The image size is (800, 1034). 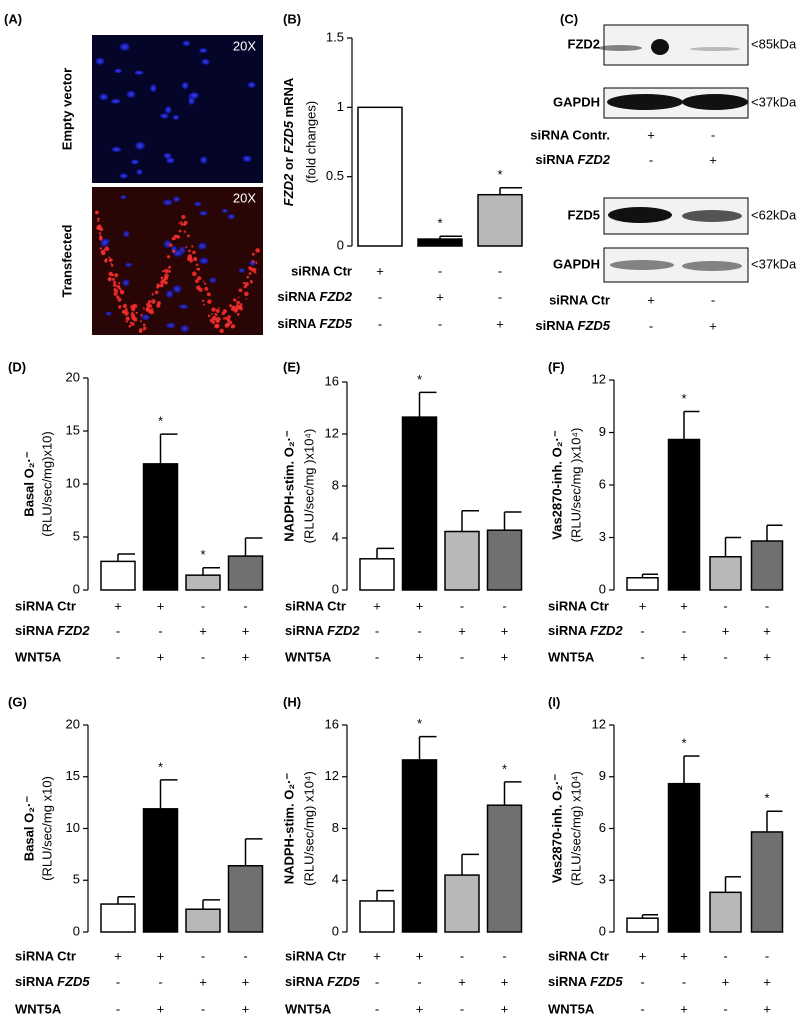 What do you see at coordinates (335, 879) in the screenshot?
I see `y-tick-label: 4` at bounding box center [335, 879].